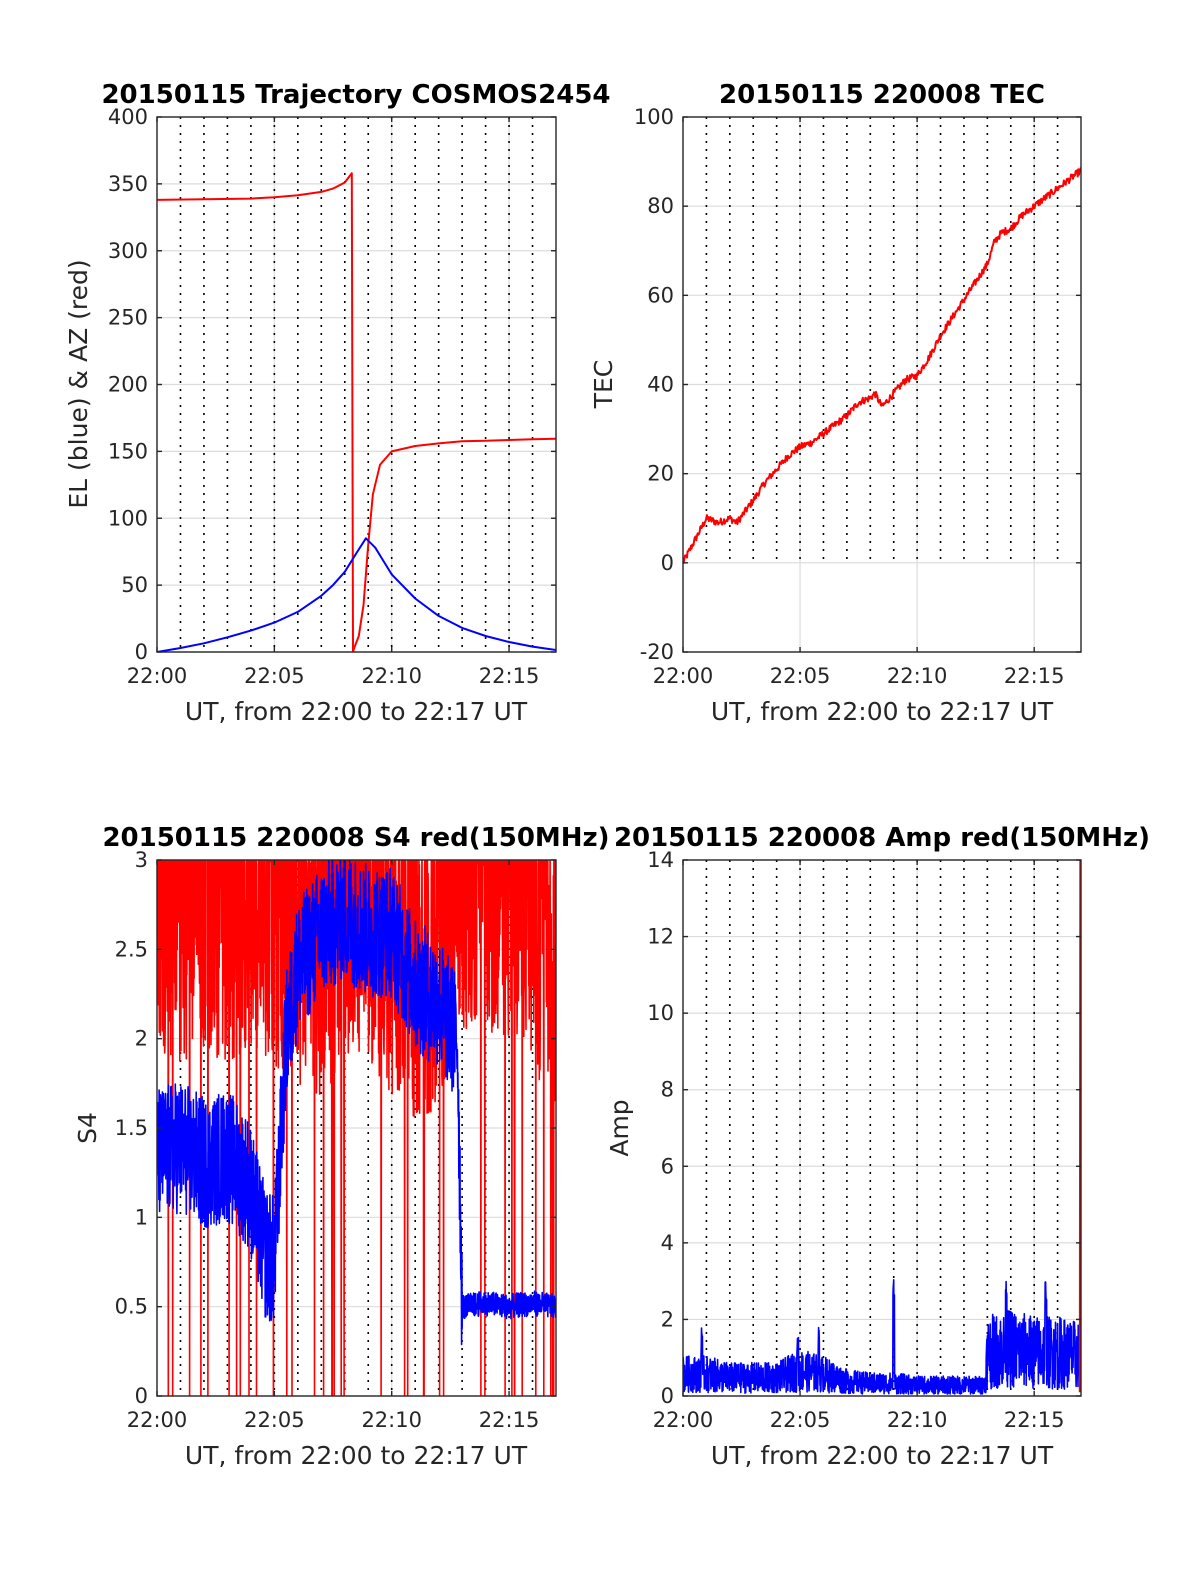 The height and width of the screenshot is (1575, 1200). I want to click on y-tick-label: 150, so click(128, 451).